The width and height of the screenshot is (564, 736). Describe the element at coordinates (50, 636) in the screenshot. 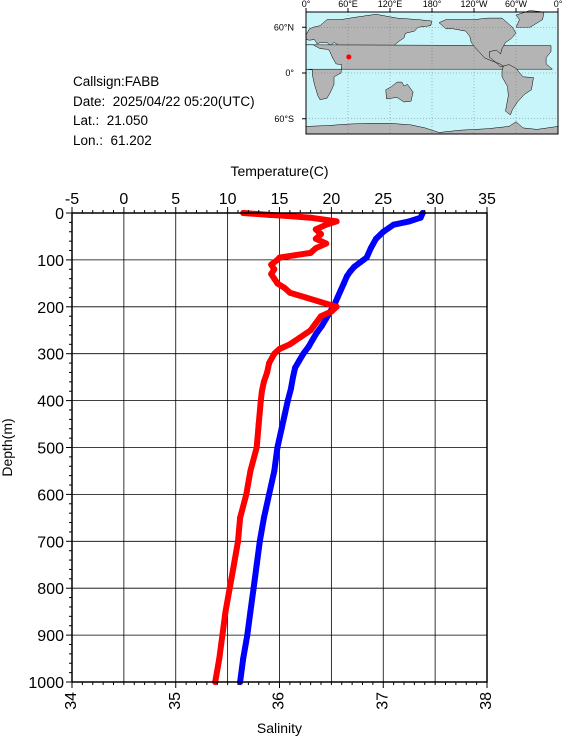

I see `depth-tick-label: 900` at that location.